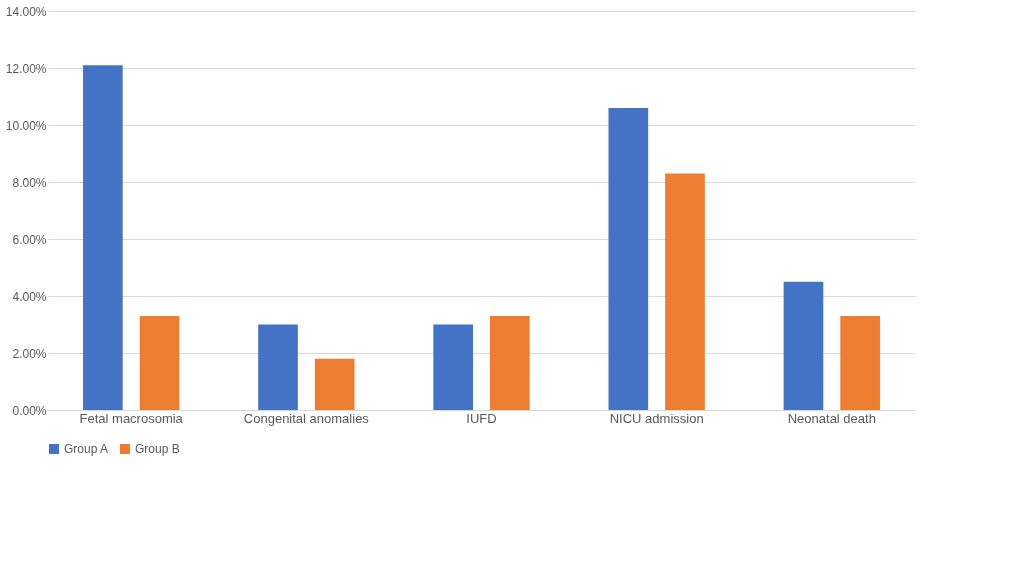  I want to click on y-tick-label: 8.00%, so click(29, 182).